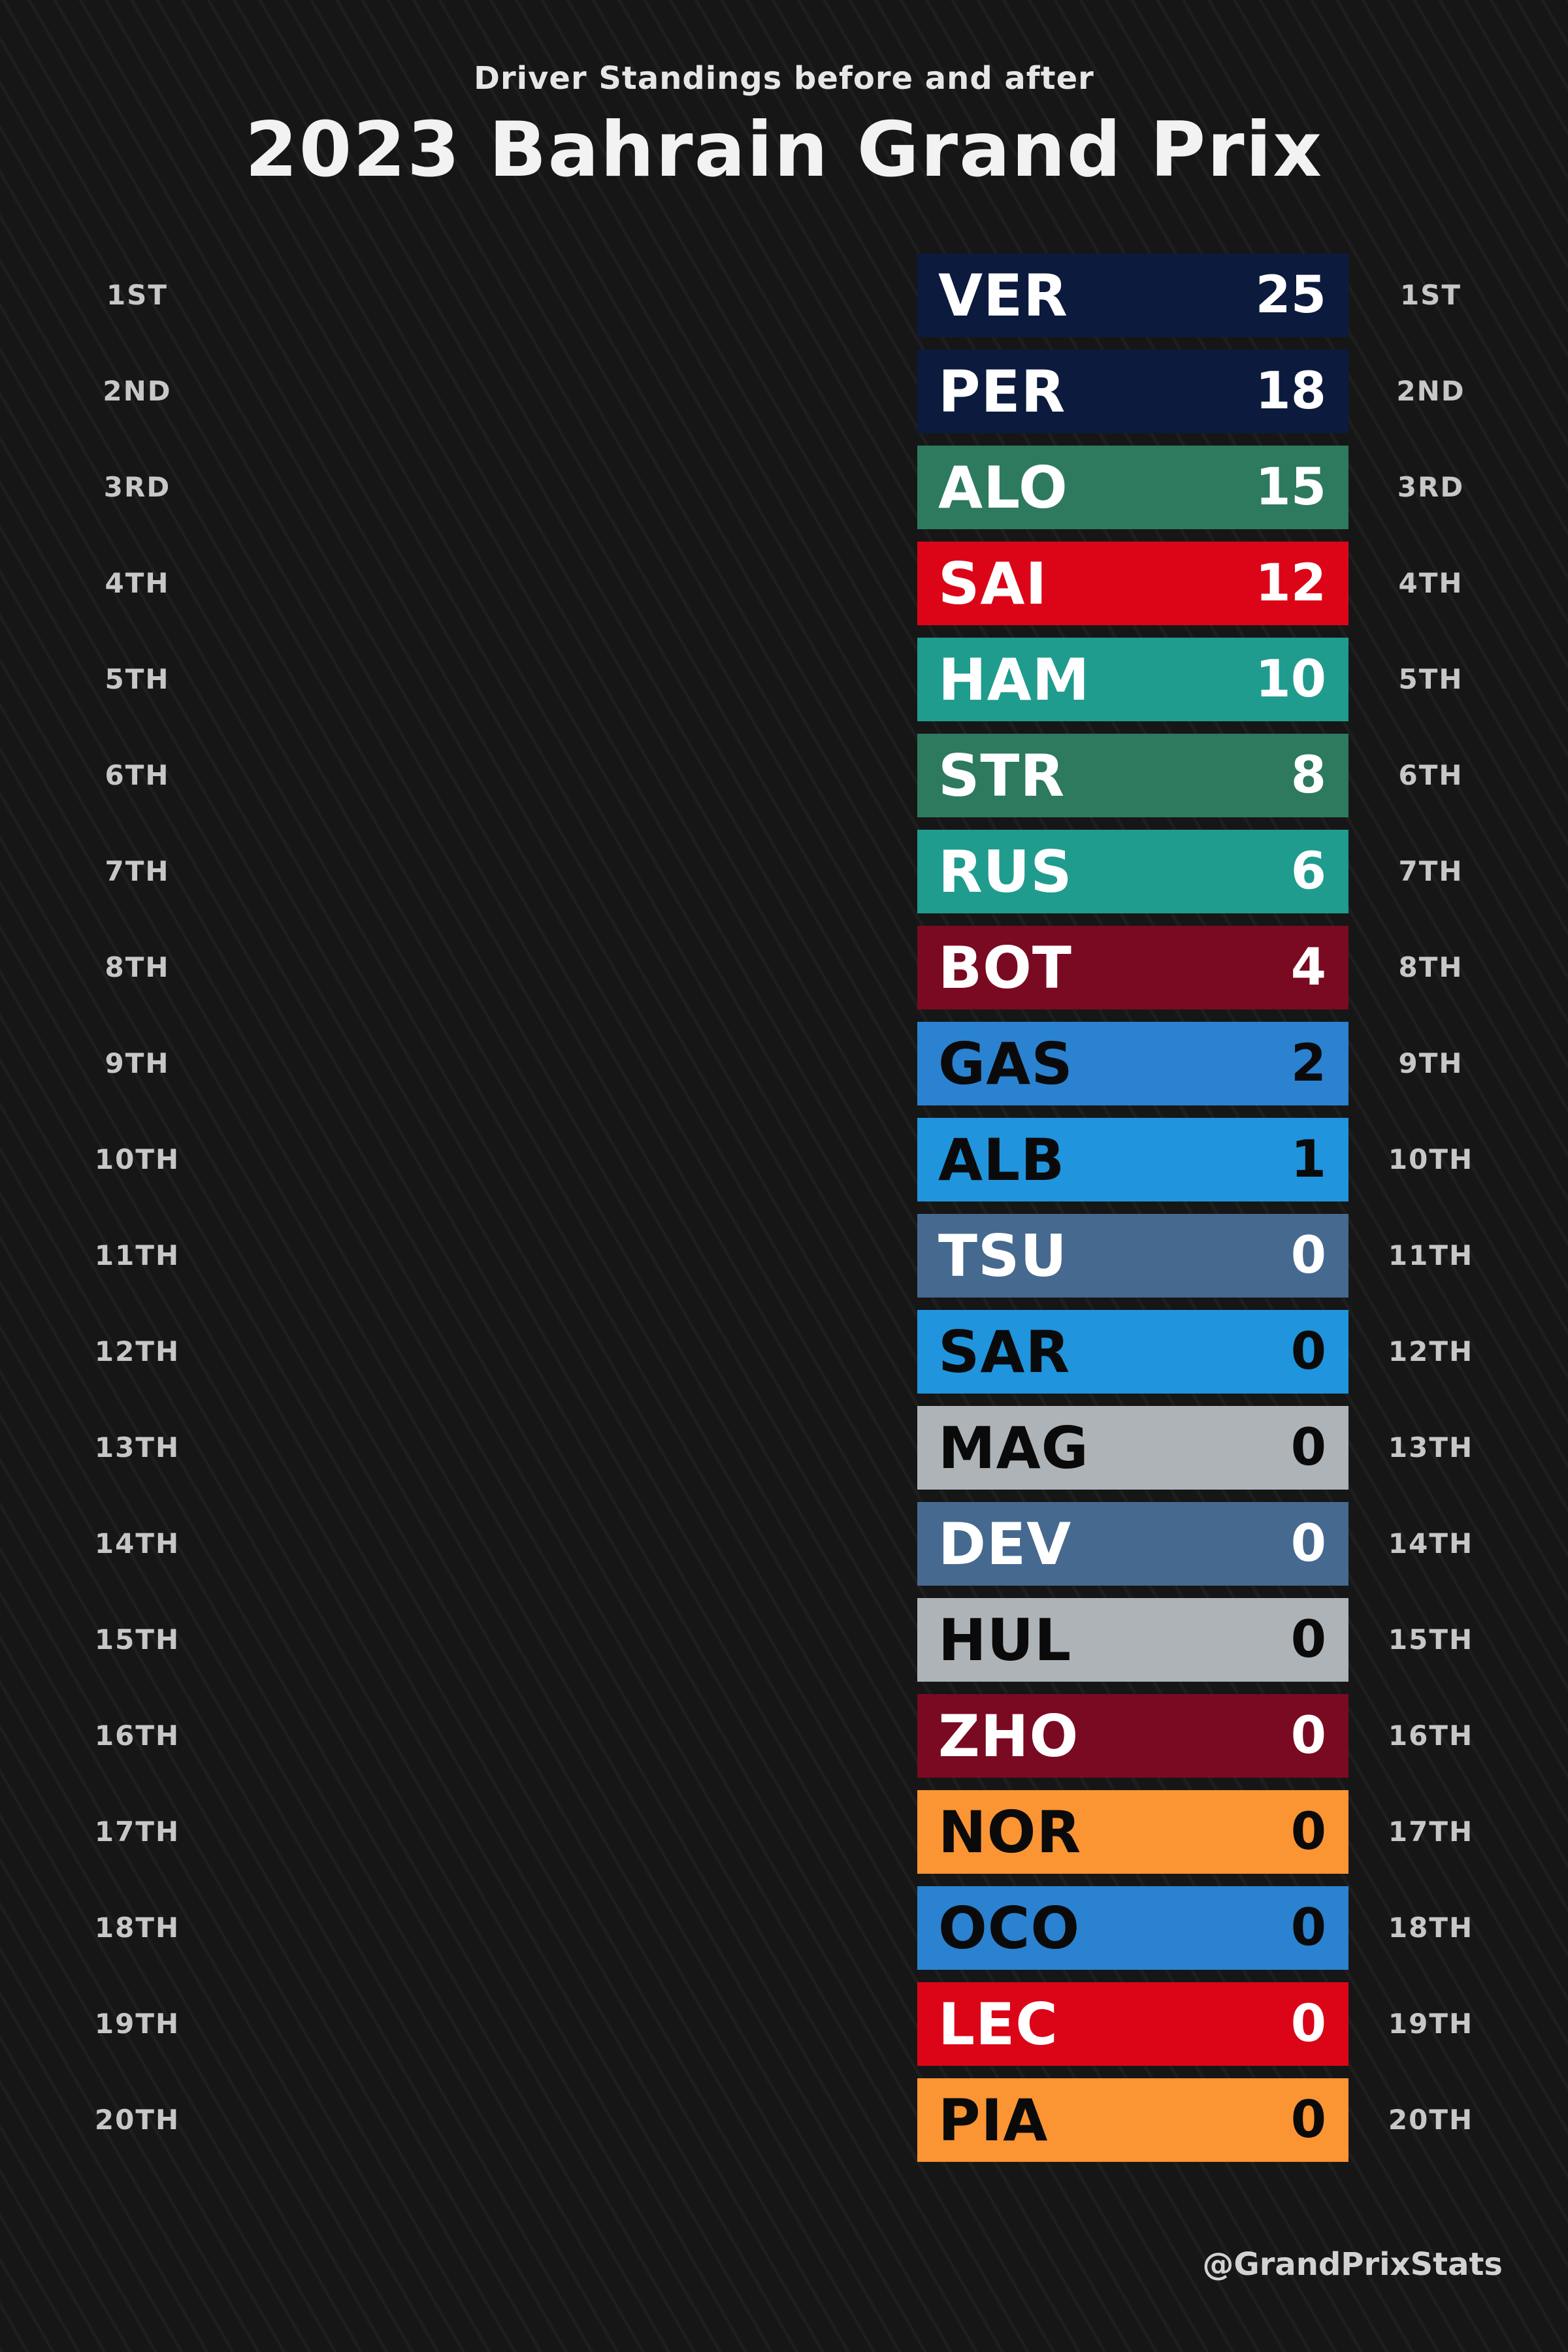  What do you see at coordinates (137, 967) in the screenshot?
I see `before-position-label: 8TH` at bounding box center [137, 967].